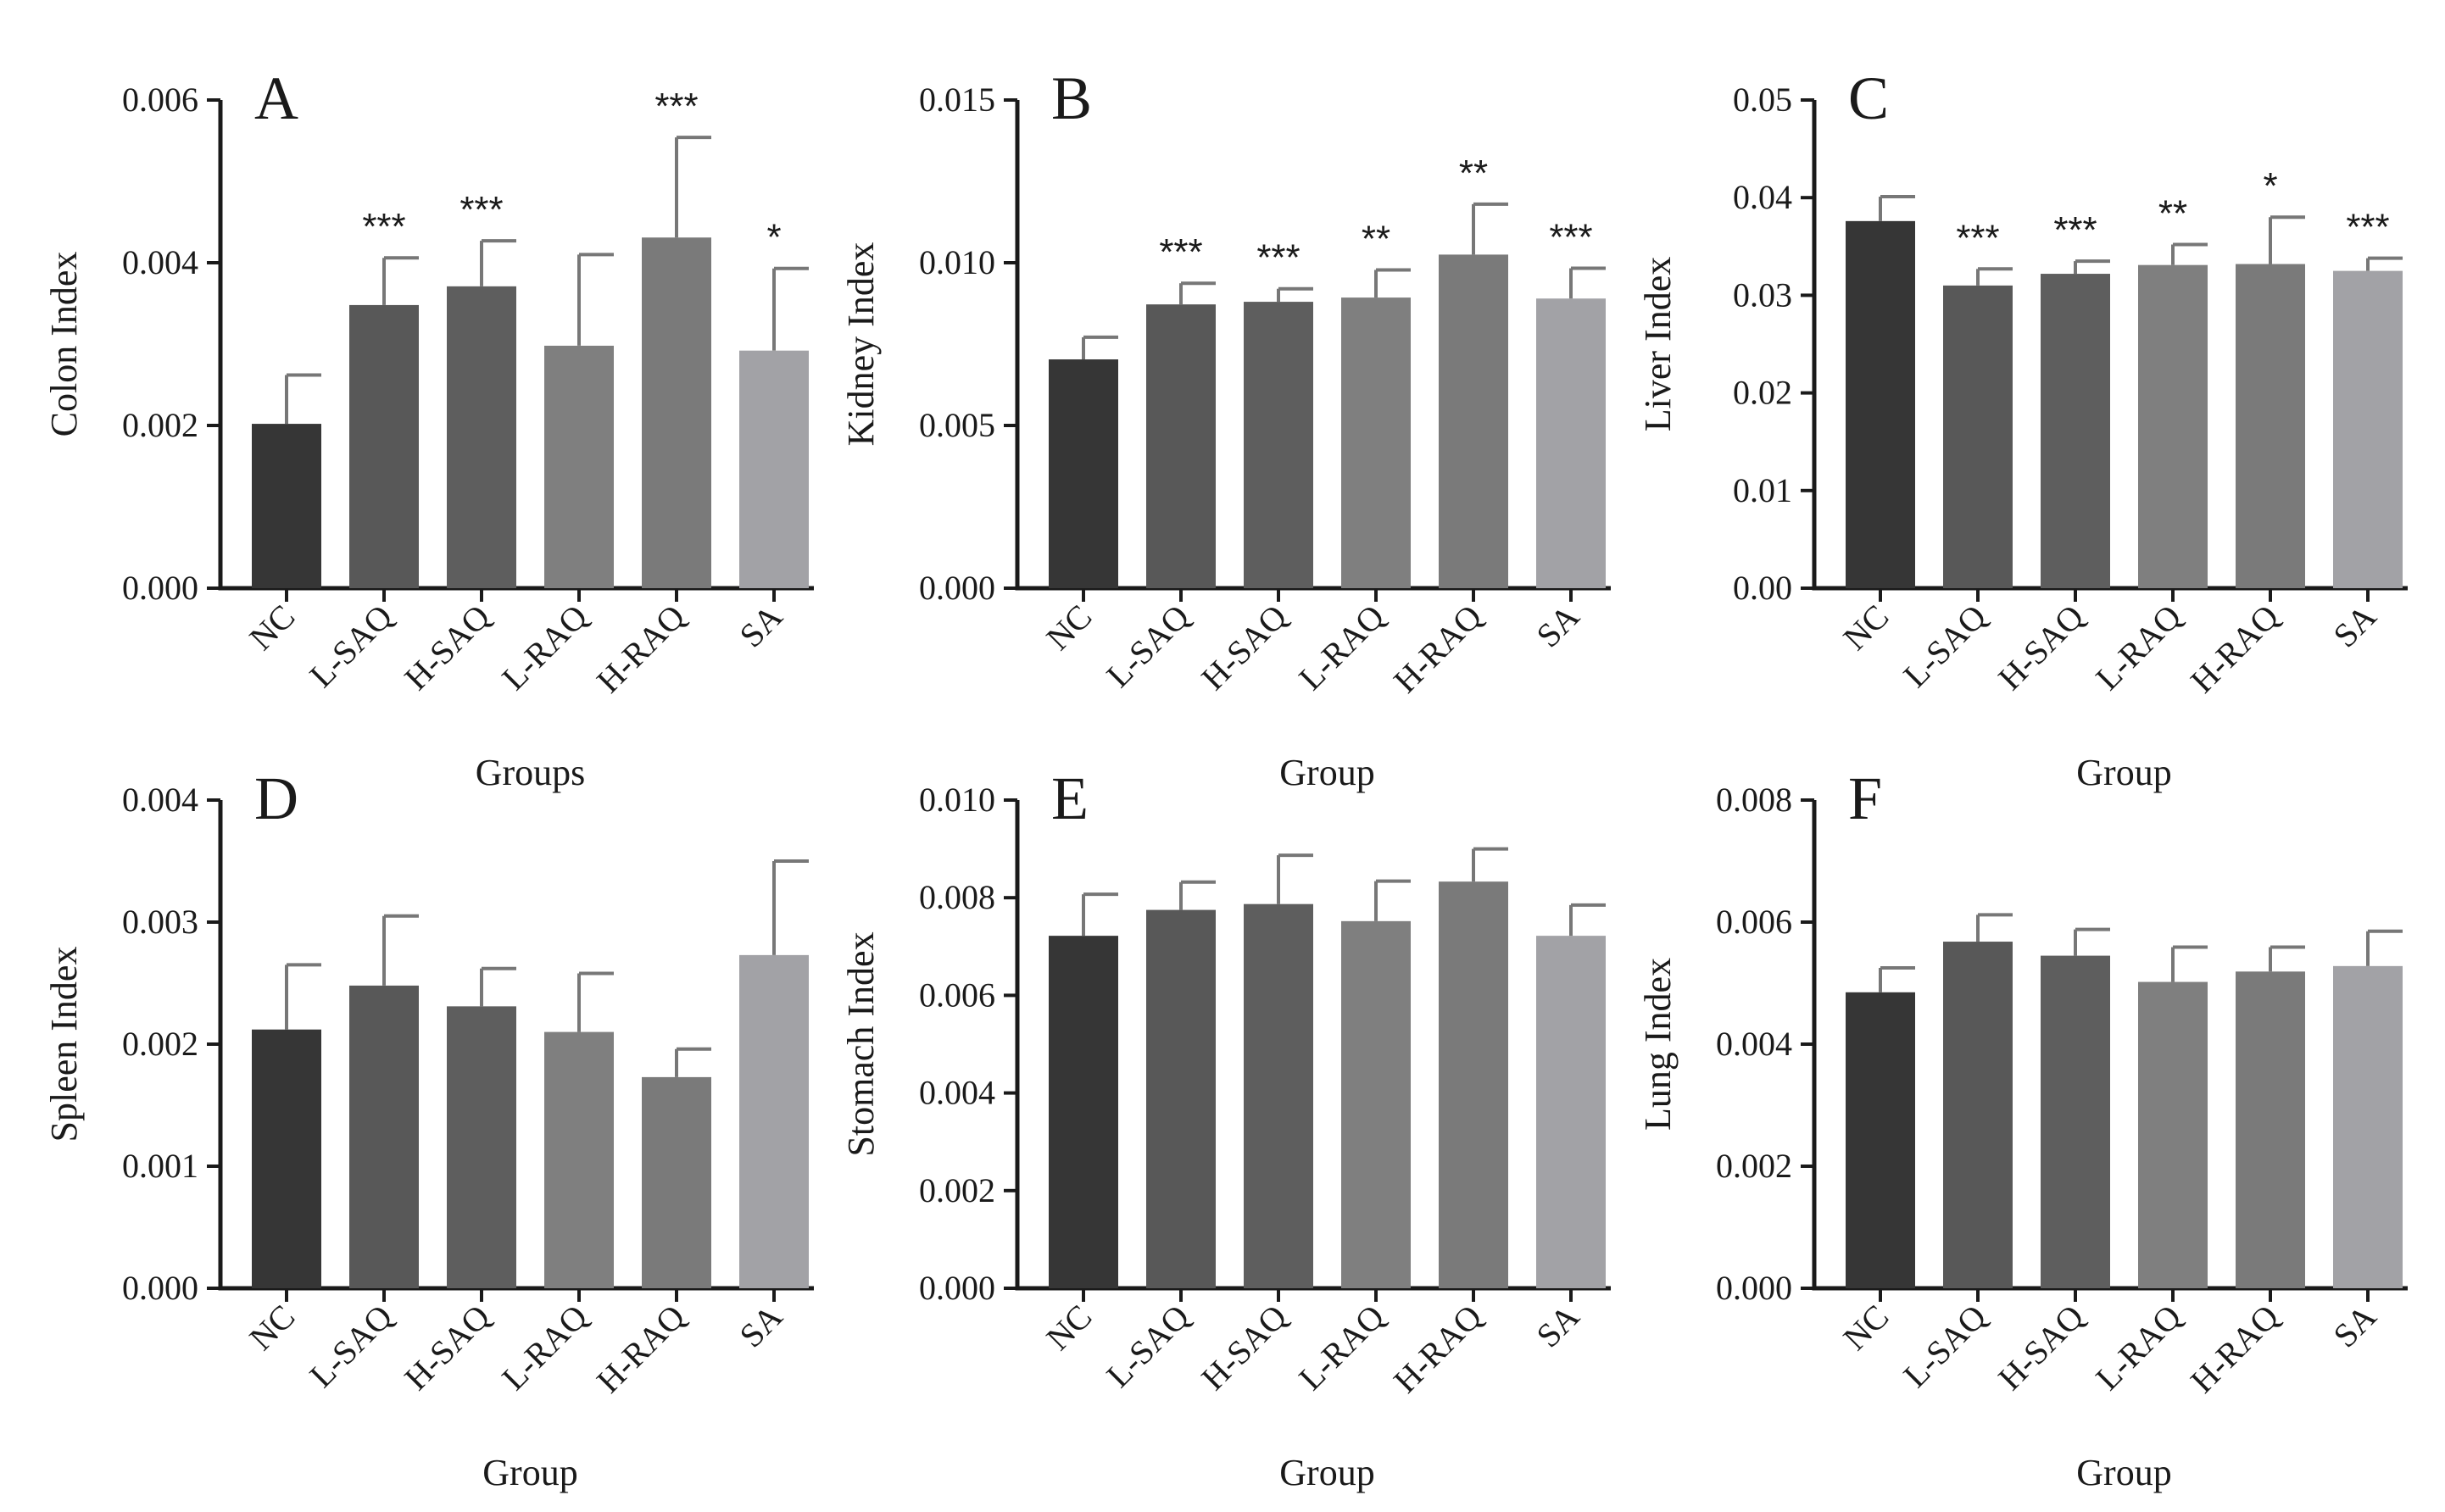 This screenshot has height=1512, width=2445. I want to click on y-axis-title: Stomach Index, so click(861, 1044).